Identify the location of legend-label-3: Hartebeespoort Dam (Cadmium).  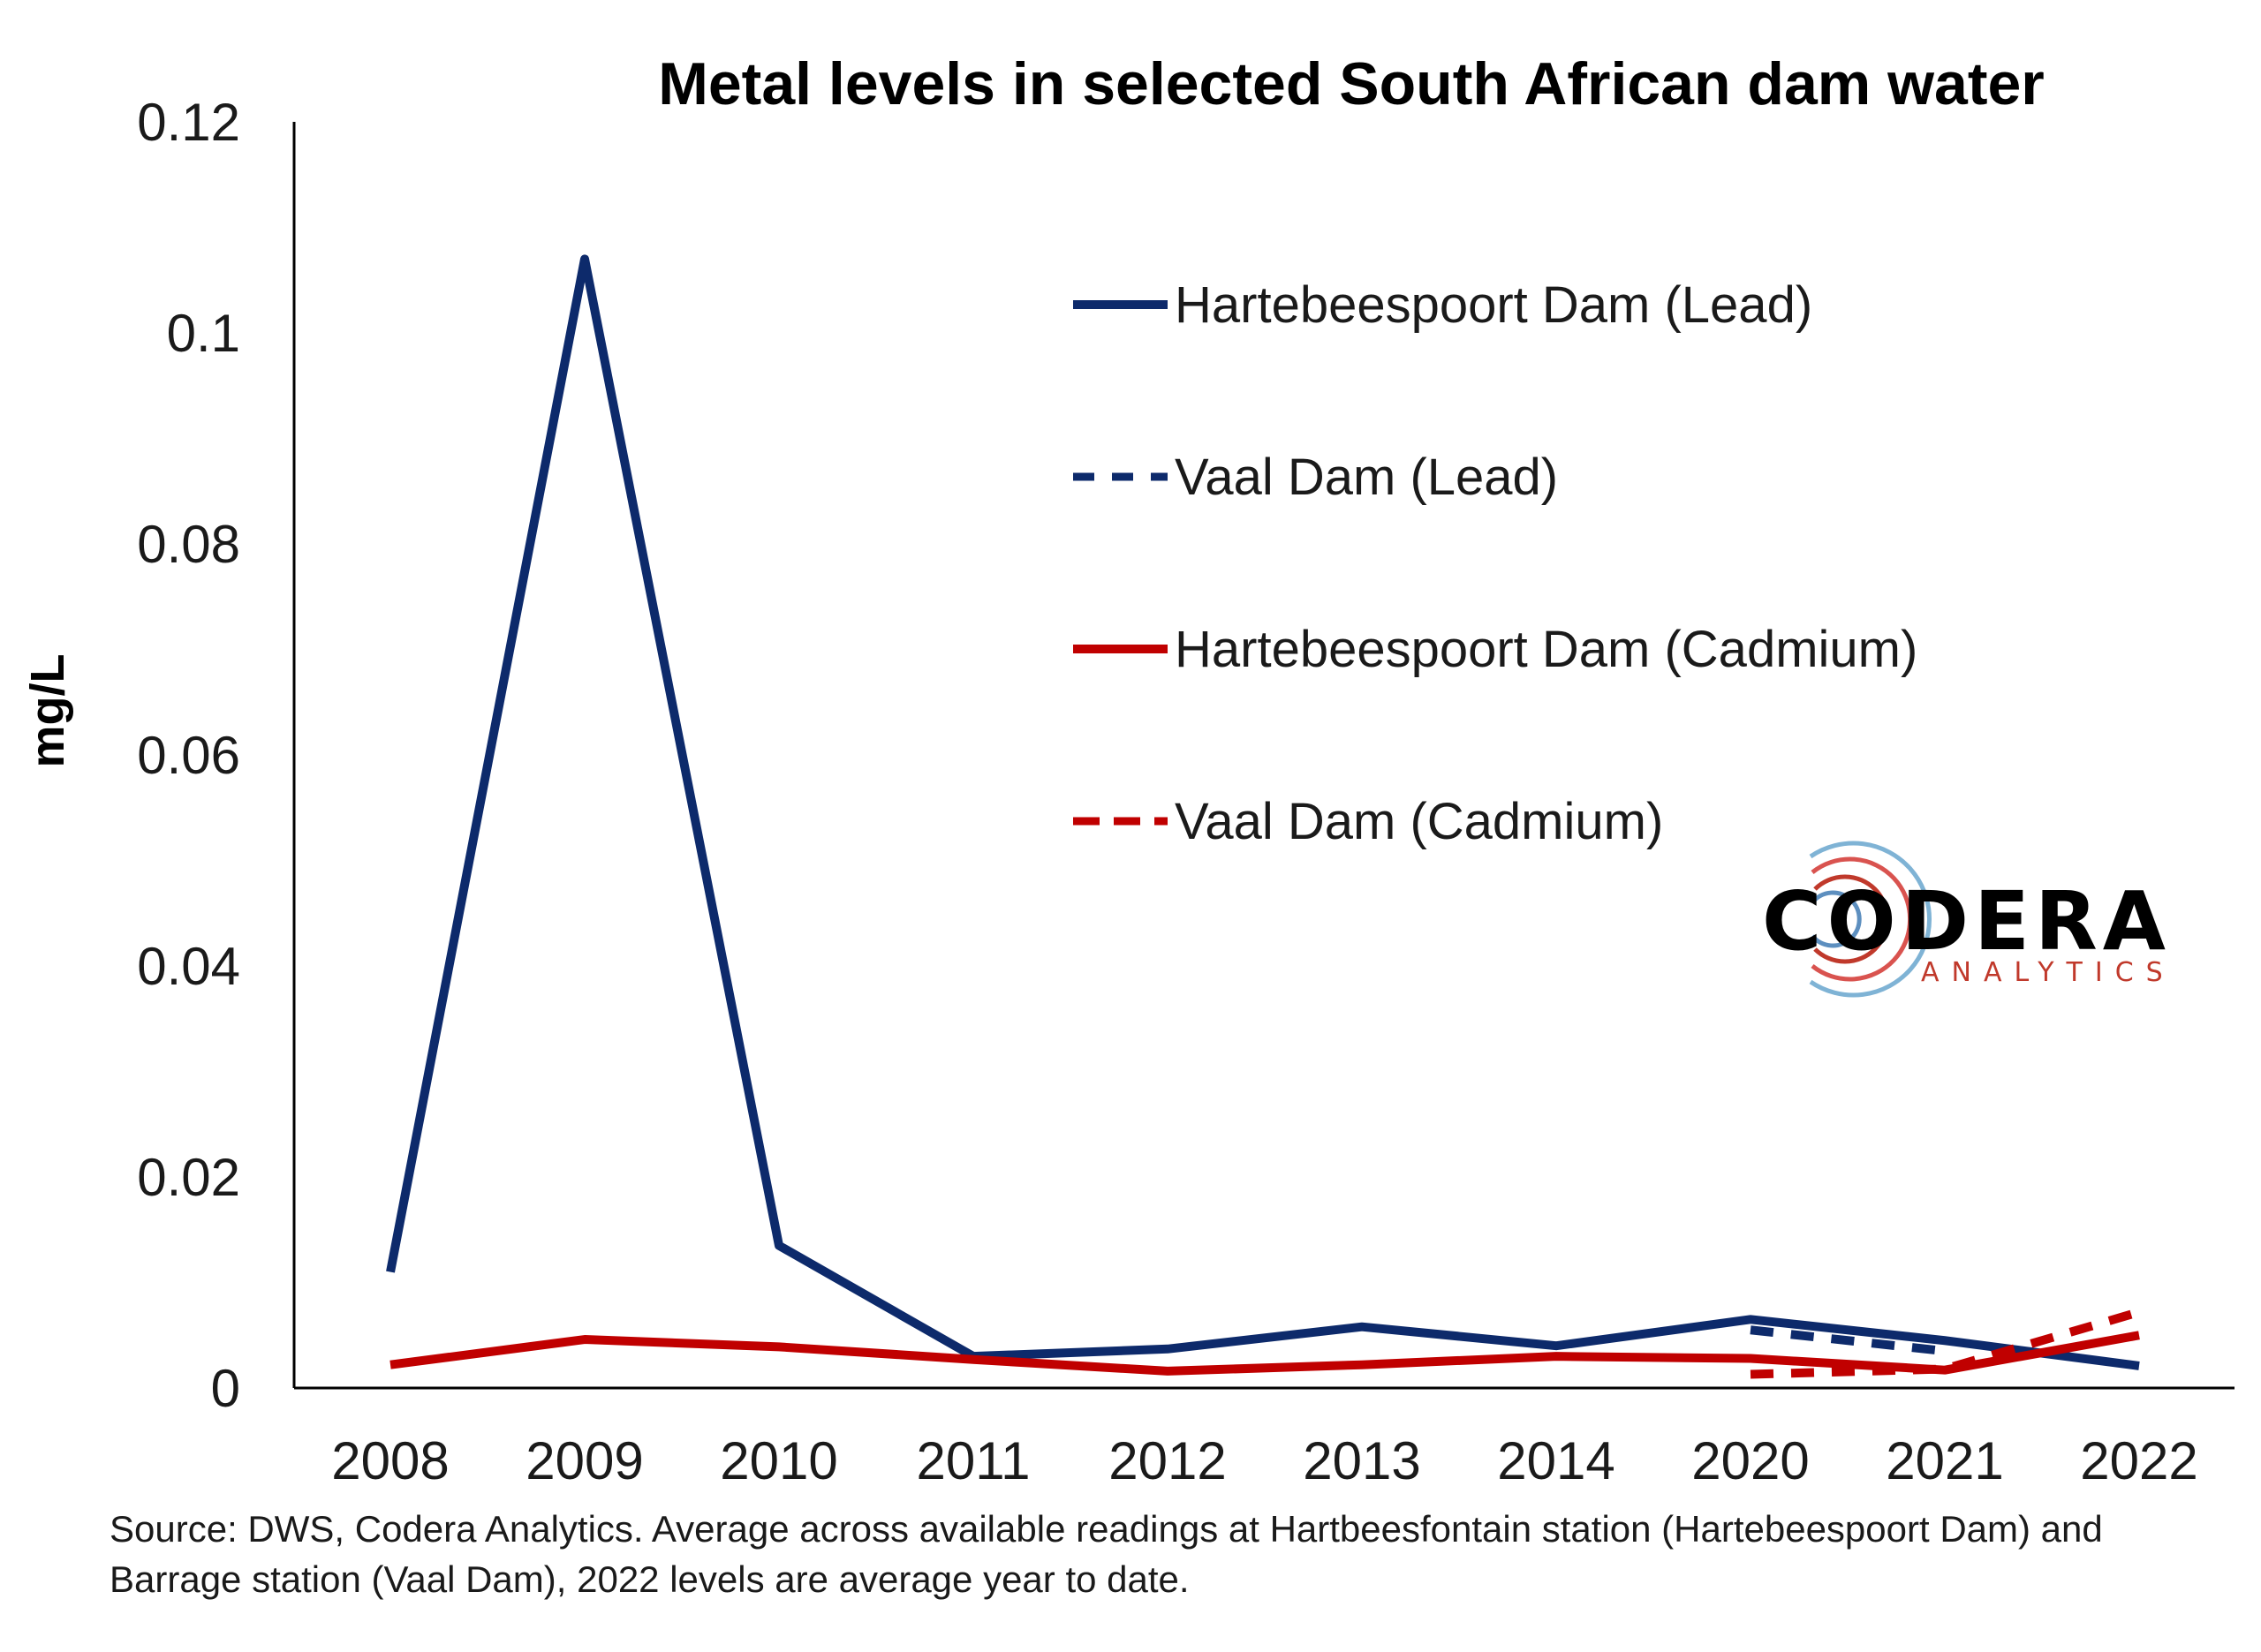
(1546, 649).